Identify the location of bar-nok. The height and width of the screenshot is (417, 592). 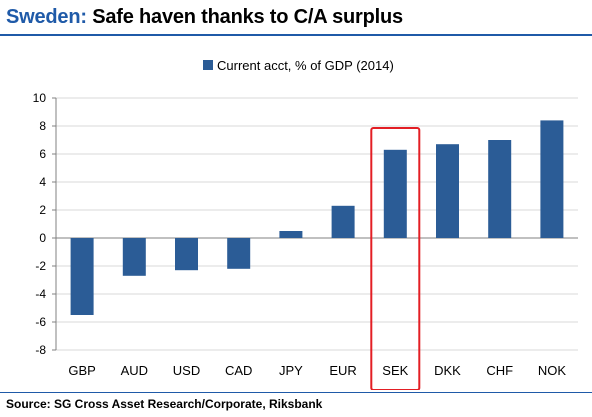
(552, 179).